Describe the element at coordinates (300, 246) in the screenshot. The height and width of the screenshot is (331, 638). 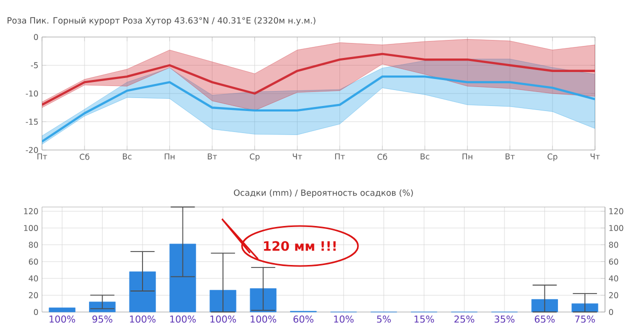
I see `annotation: 120 мм !!!` at that location.